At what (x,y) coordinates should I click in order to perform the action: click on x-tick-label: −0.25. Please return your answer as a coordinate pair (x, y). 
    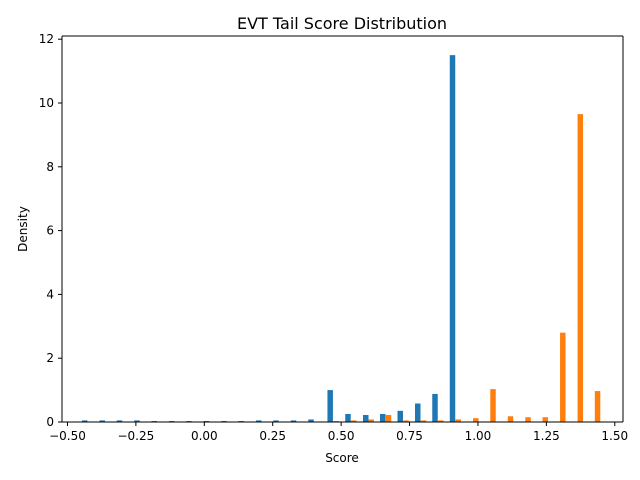
    Looking at the image, I should click on (135, 436).